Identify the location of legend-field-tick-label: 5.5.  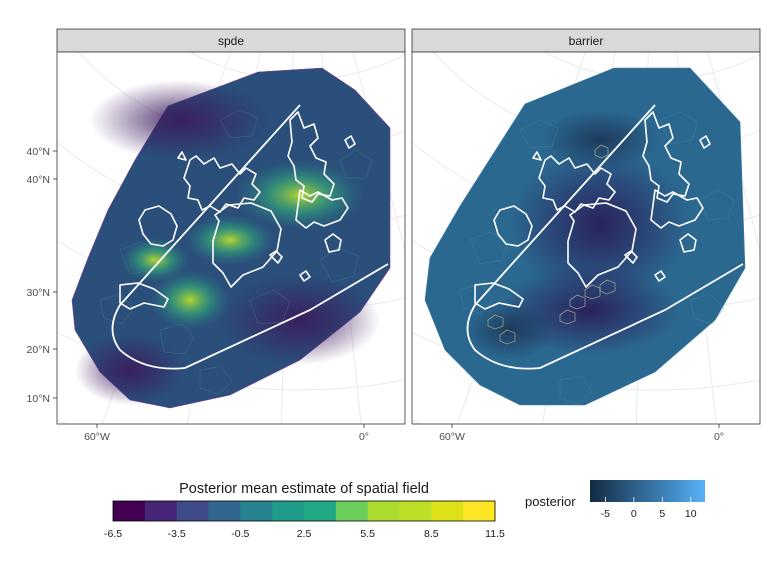
(367, 534).